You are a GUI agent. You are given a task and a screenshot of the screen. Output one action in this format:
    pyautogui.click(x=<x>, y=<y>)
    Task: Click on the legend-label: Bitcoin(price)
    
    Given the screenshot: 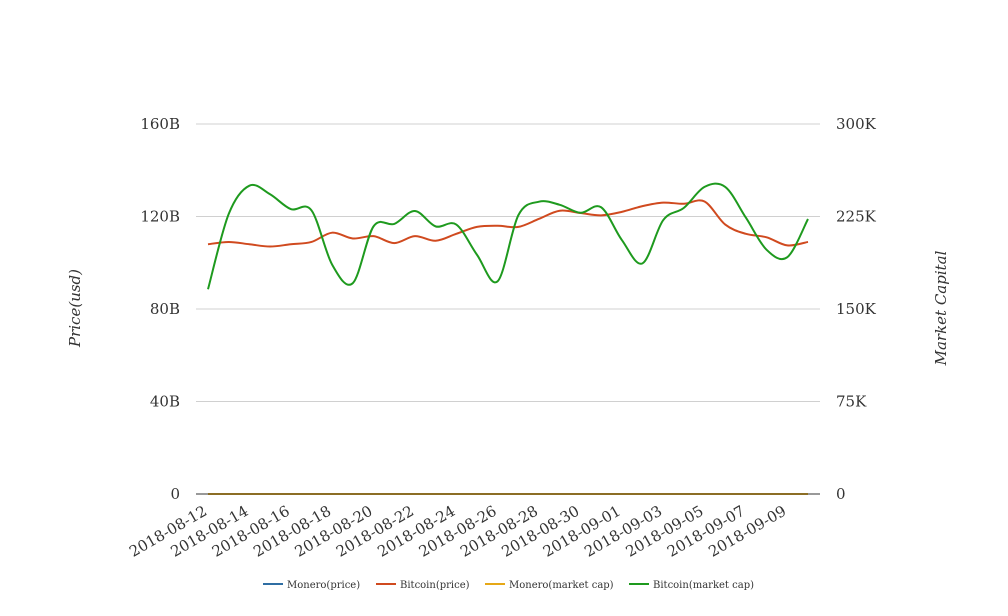 What is the action you would take?
    pyautogui.click(x=435, y=585)
    